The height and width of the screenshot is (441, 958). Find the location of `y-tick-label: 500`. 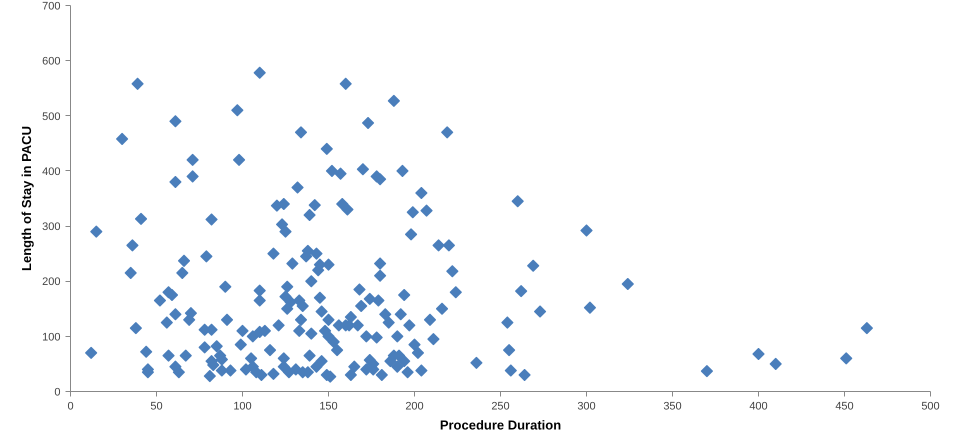

y-tick-label: 500 is located at coordinates (51, 116).